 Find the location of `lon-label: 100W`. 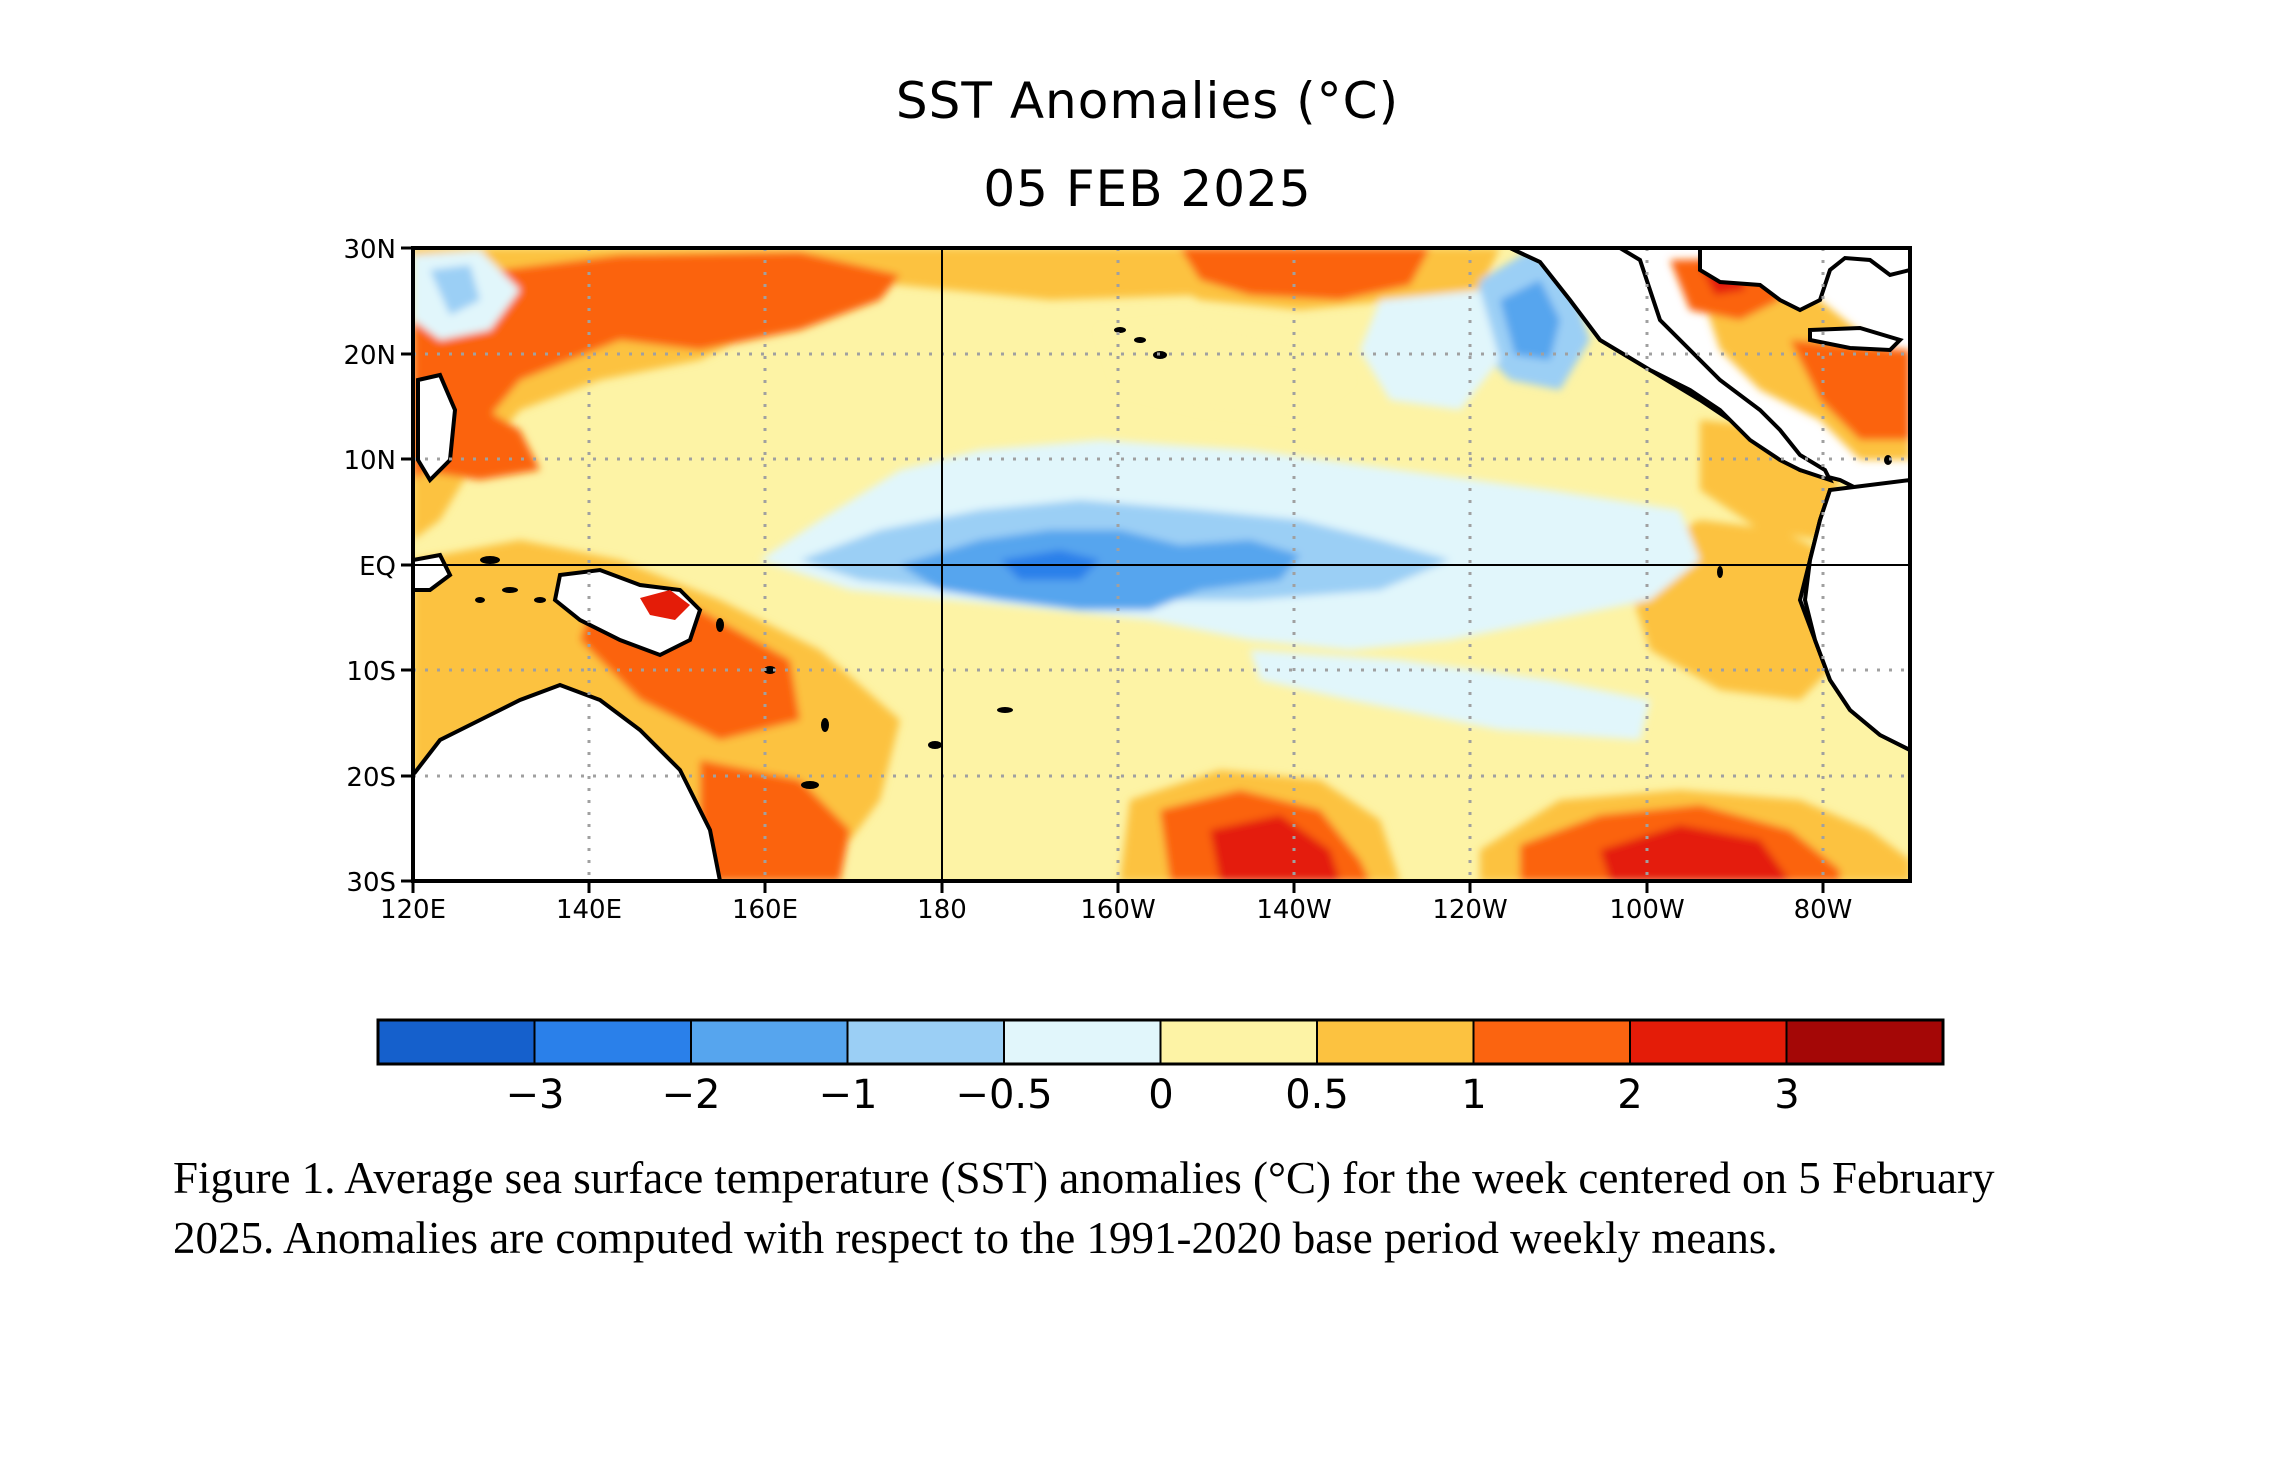

lon-label: 100W is located at coordinates (1646, 910).